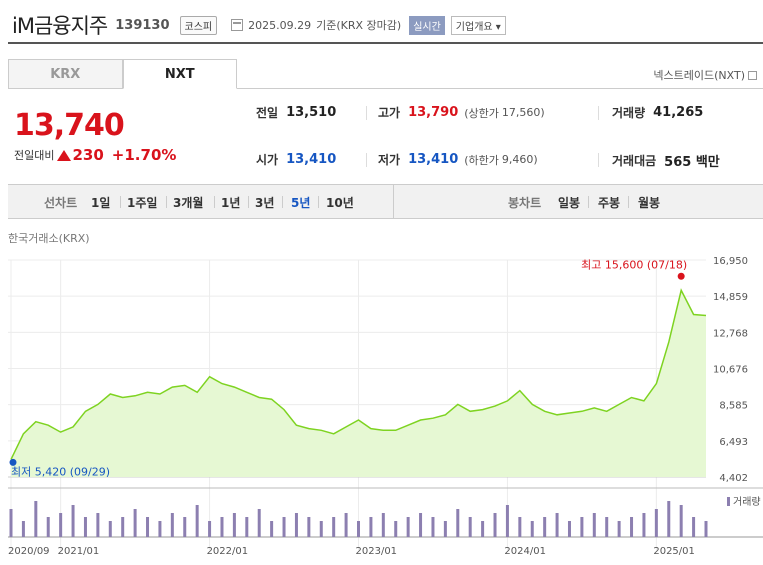  I want to click on tab-krx: KRX, so click(65, 74).